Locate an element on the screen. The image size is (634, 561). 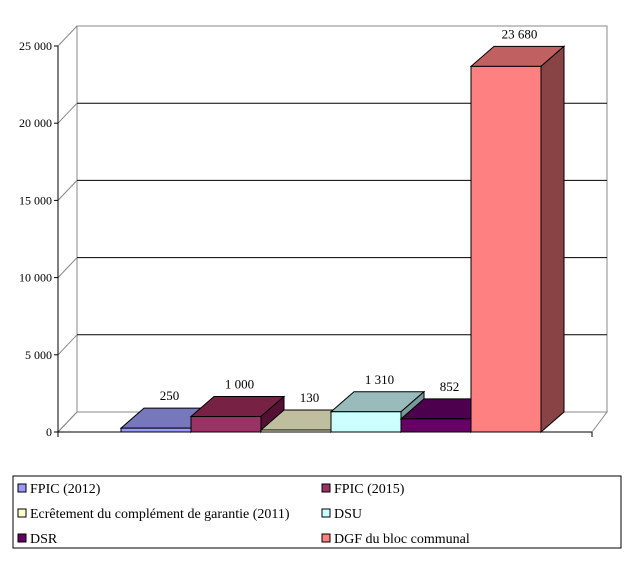
legend-label: DSR is located at coordinates (44, 539).